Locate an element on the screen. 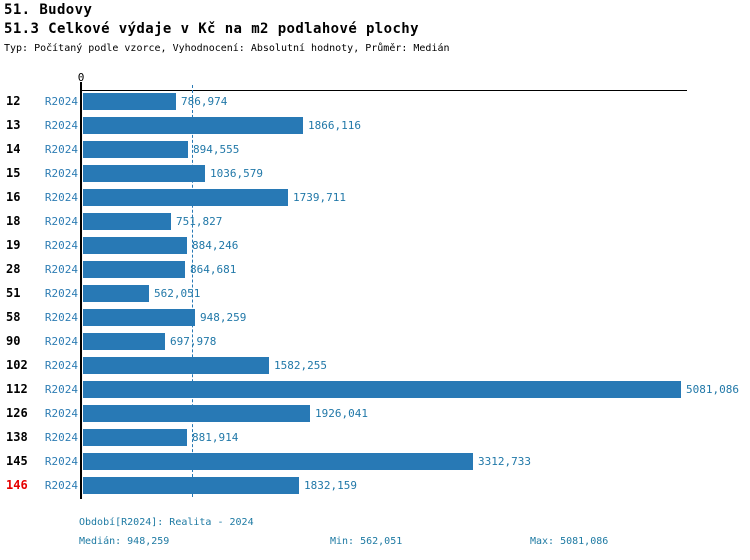 The image size is (750, 560). chart-row: 145 R2024 3312,733 is located at coordinates (375, 461).